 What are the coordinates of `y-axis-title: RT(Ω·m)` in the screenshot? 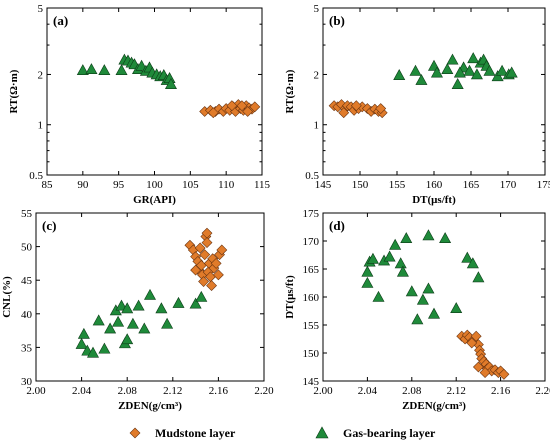 It's located at (14, 91).